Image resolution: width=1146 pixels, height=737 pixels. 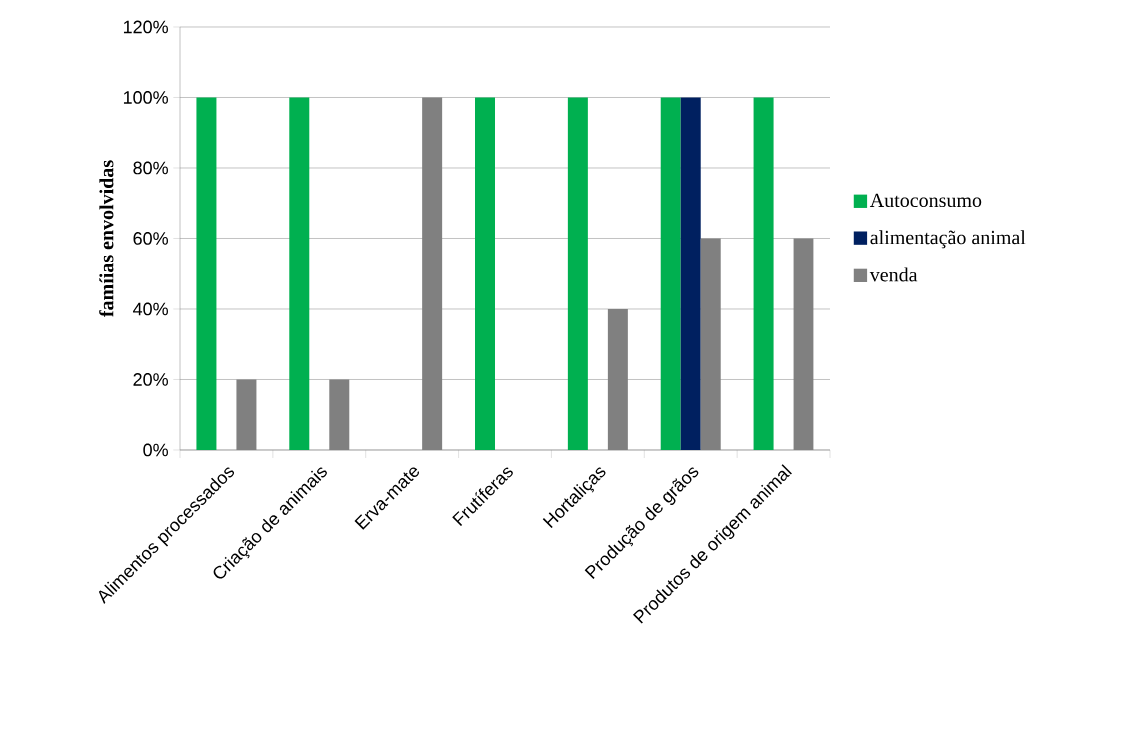 I want to click on y-tick-label: 20%, so click(x=150, y=379).